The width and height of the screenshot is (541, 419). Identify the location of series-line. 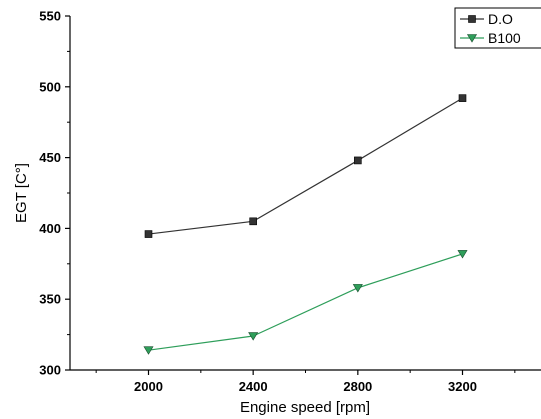
(305, 302).